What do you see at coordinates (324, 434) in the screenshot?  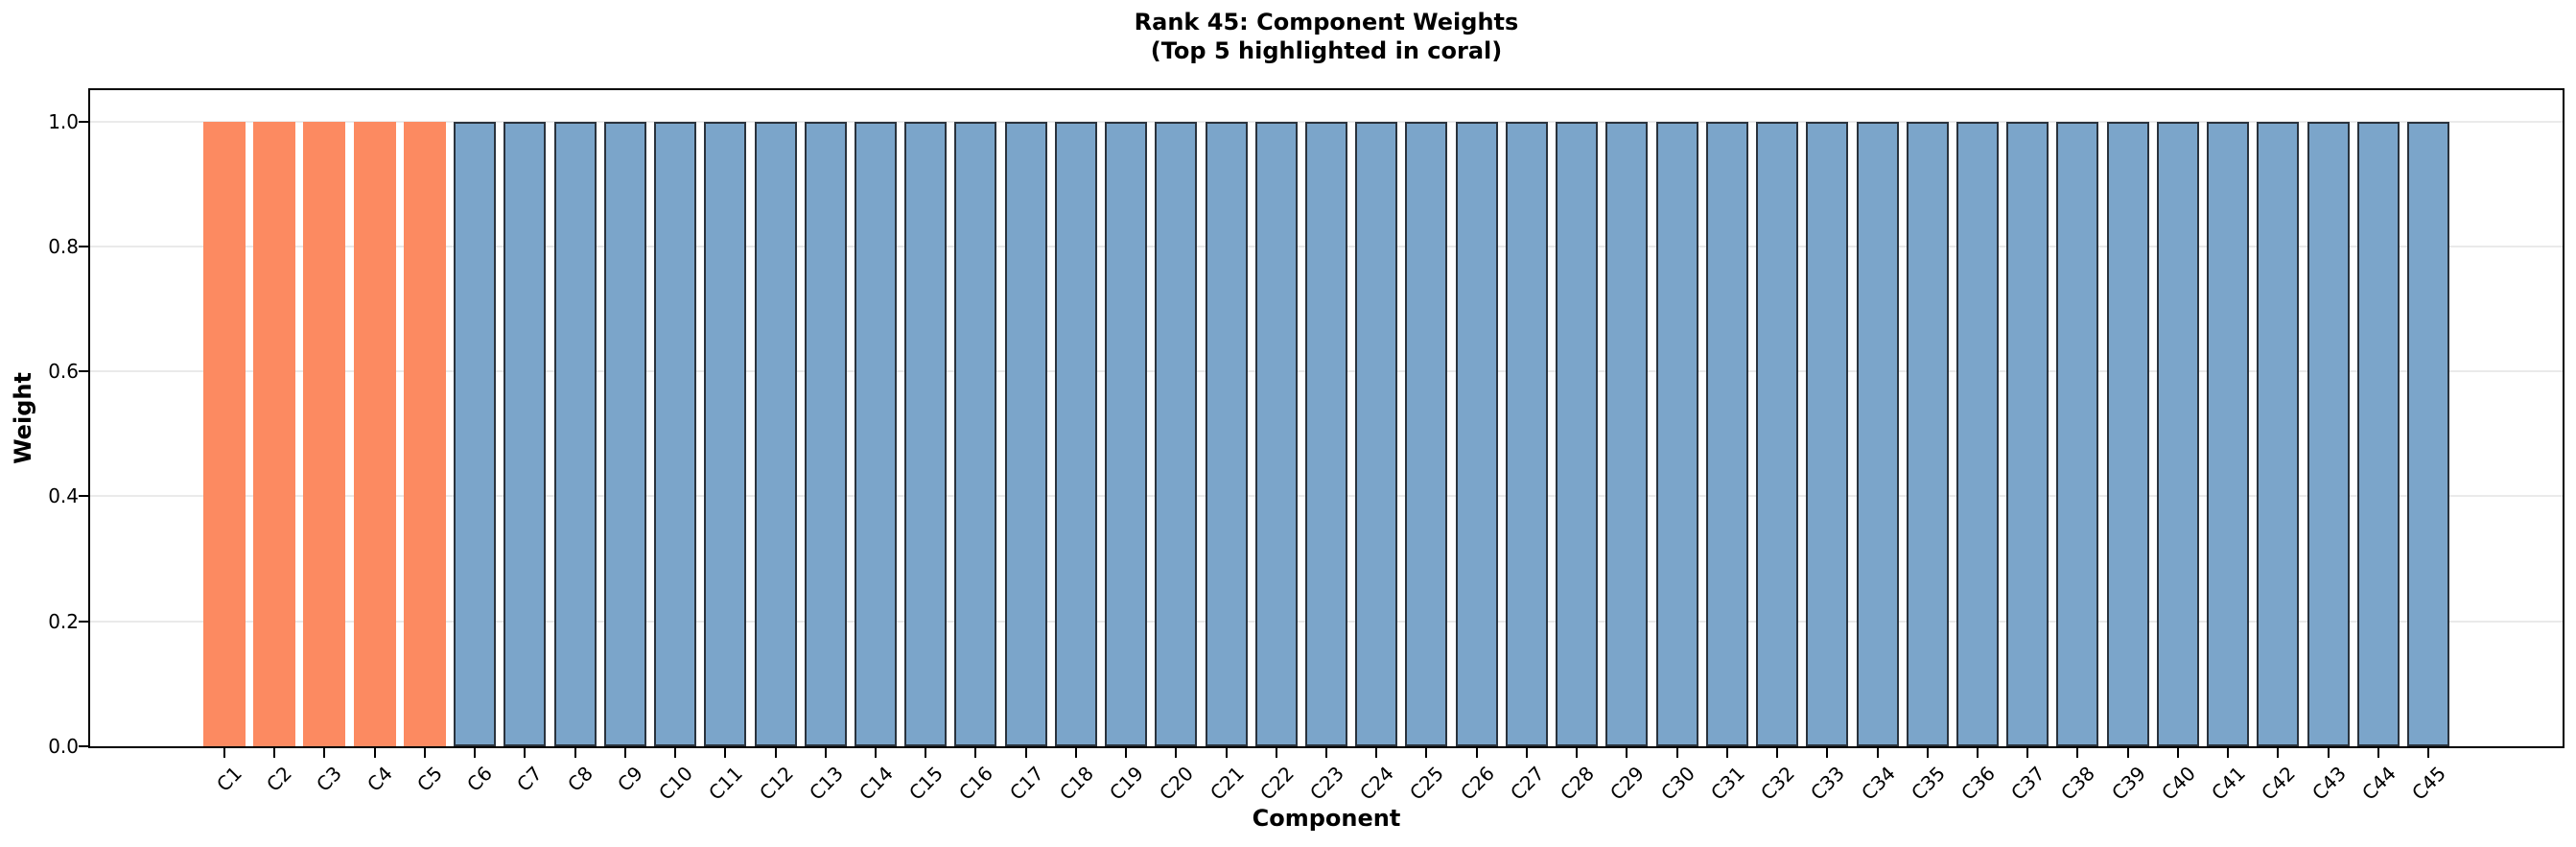 I see `bar-C3` at bounding box center [324, 434].